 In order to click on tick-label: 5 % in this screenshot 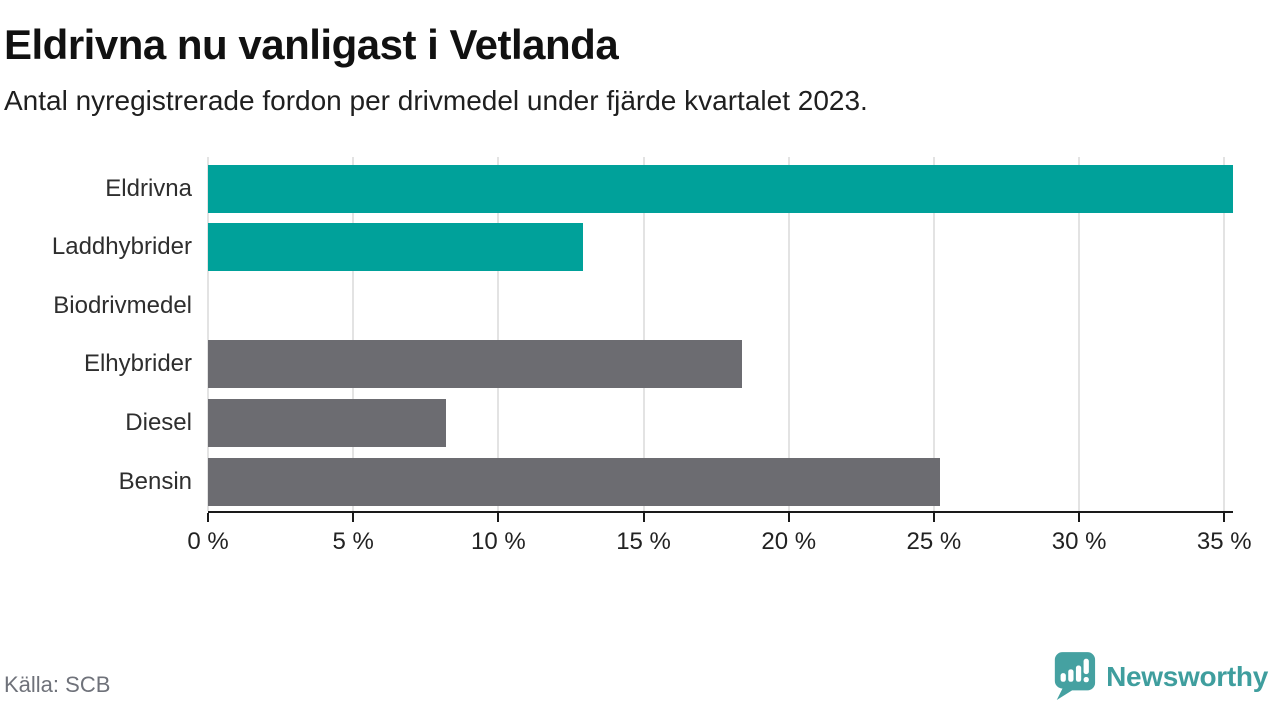, I will do `click(353, 542)`.